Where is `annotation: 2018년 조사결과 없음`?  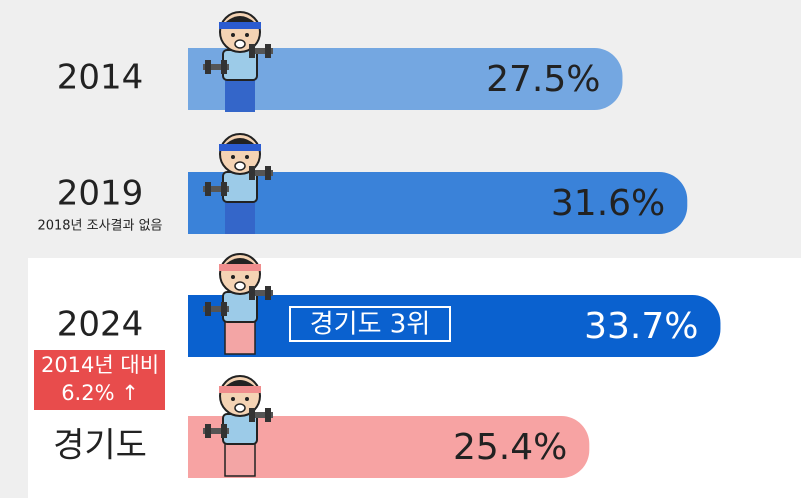 annotation: 2018년 조사결과 없음 is located at coordinates (99, 226).